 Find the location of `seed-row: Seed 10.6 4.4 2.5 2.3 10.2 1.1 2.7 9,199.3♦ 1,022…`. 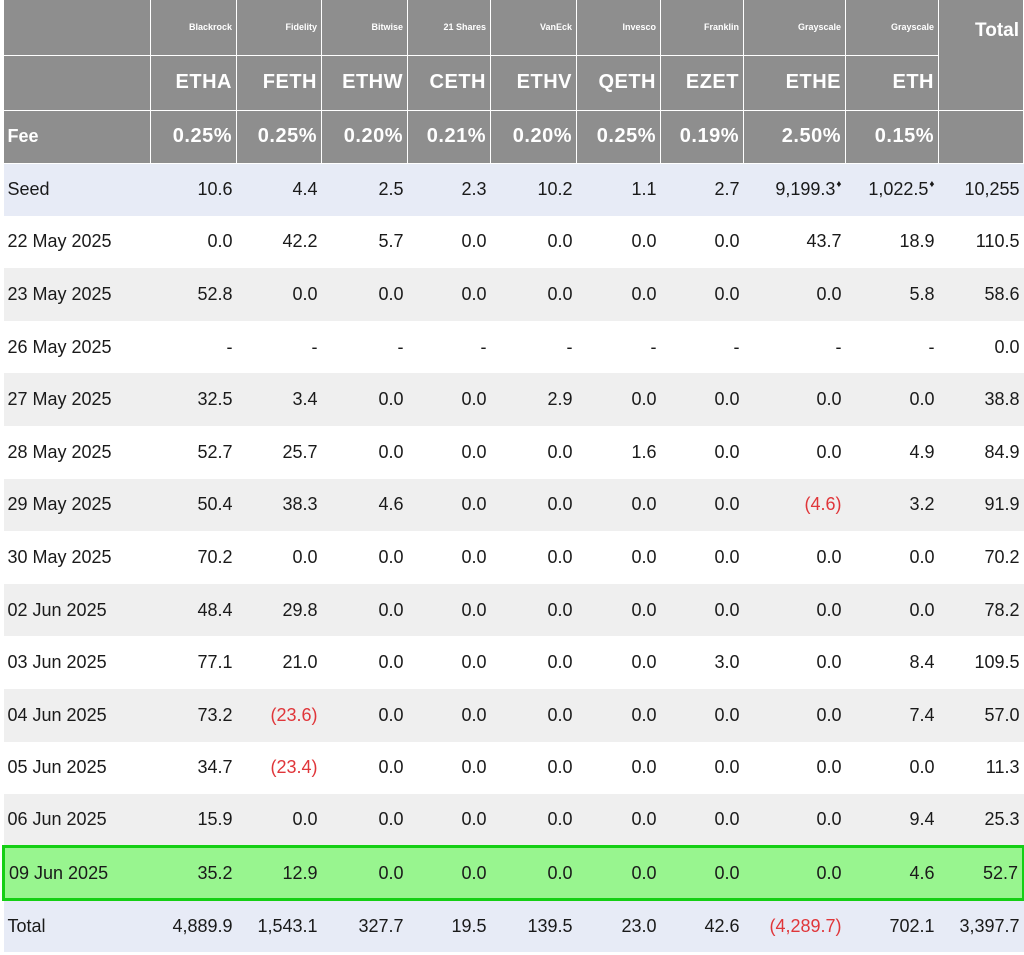

seed-row: Seed 10.6 4.4 2.5 2.3 10.2 1.1 2.7 9,199.3♦ 1,022… is located at coordinates (513, 189).